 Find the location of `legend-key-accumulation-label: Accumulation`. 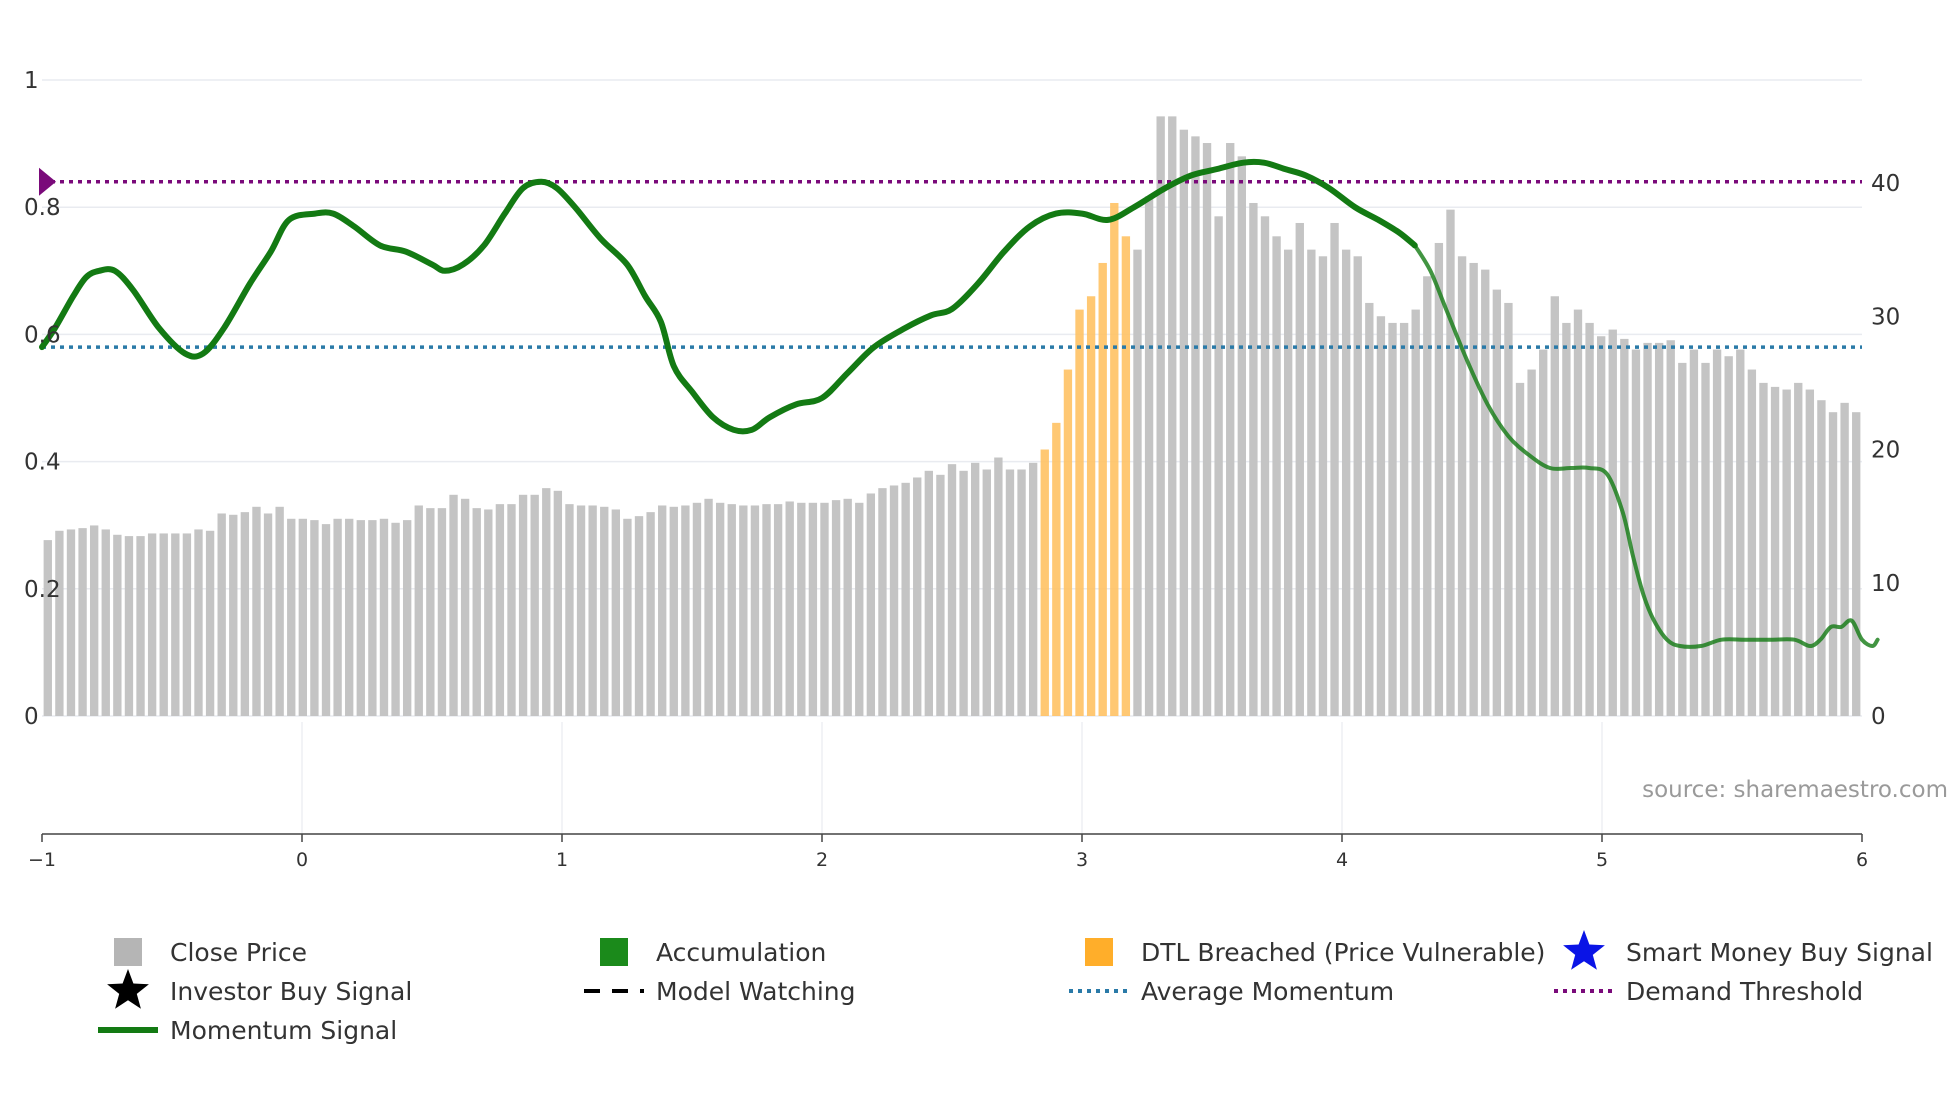

legend-key-accumulation-label: Accumulation is located at coordinates (741, 952).